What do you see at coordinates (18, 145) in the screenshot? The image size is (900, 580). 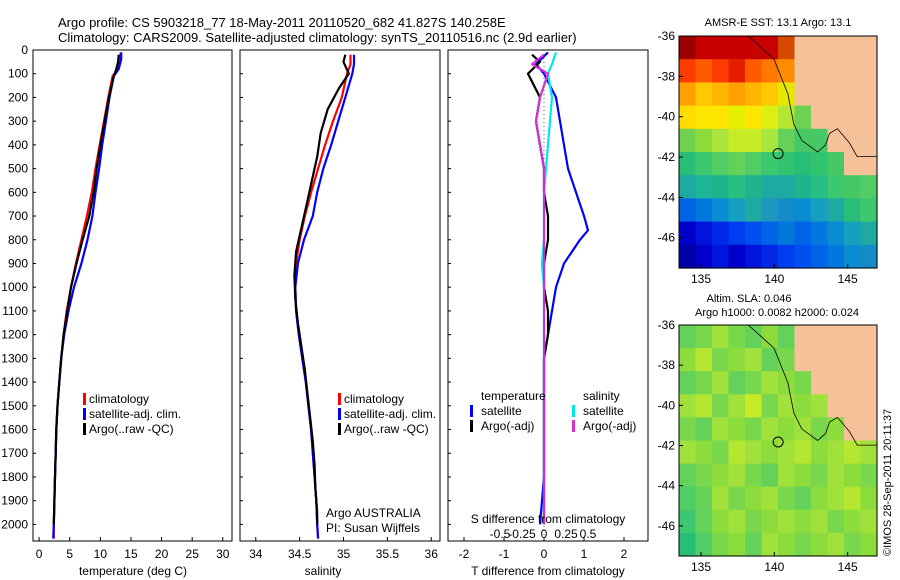 I see `depth-tick-label: 400` at bounding box center [18, 145].